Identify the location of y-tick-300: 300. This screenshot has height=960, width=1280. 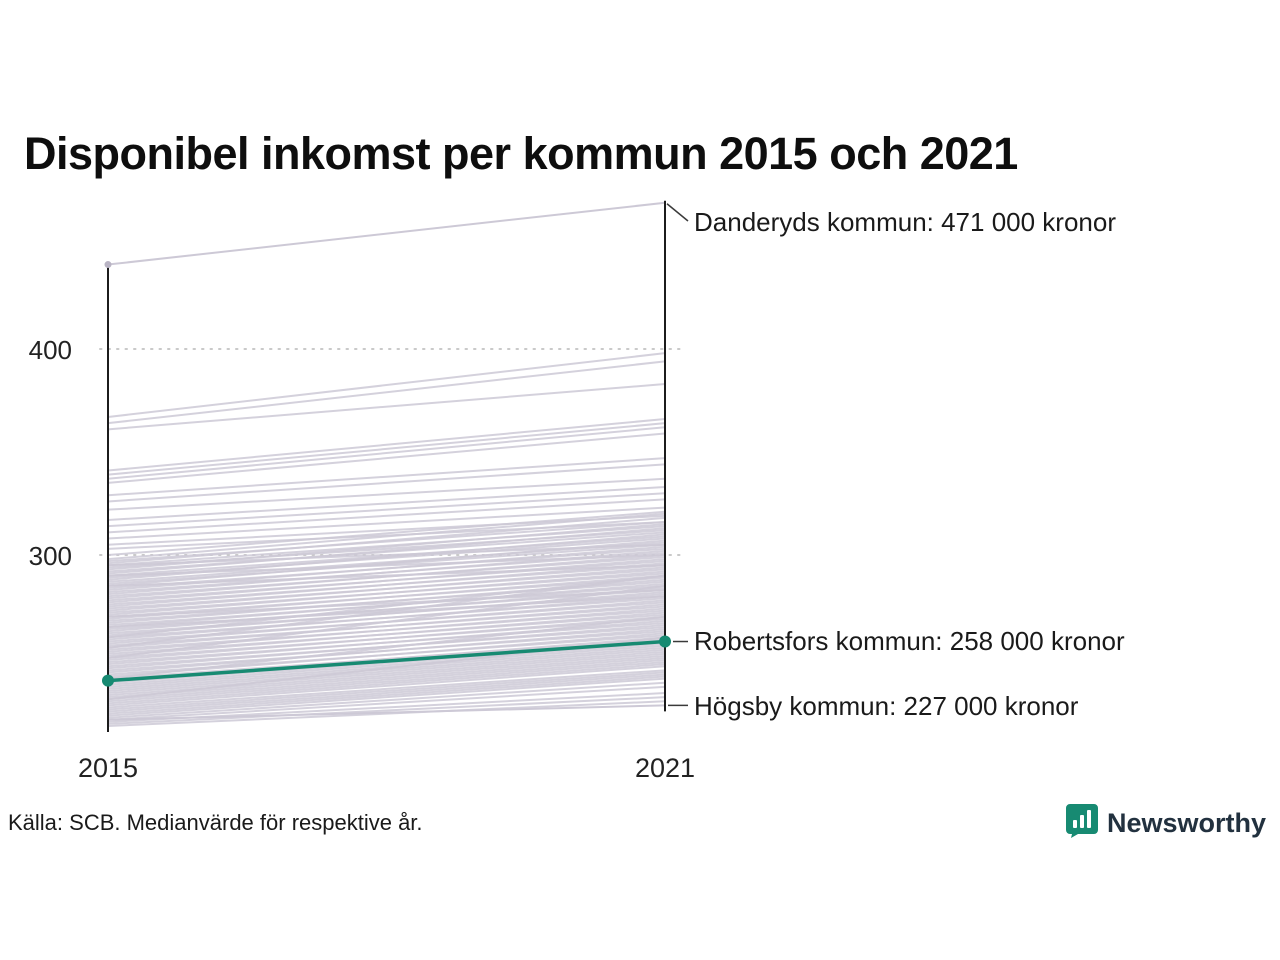
(50, 556).